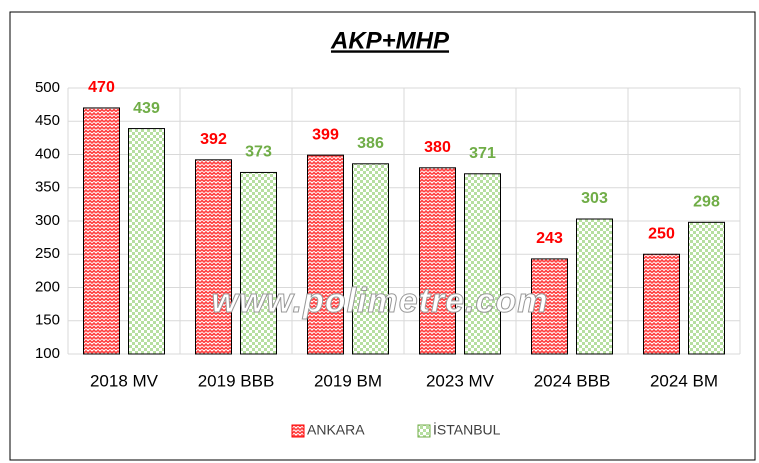 This screenshot has height=463, width=759. Describe the element at coordinates (47, 220) in the screenshot. I see `y-tick-label: 300` at that location.